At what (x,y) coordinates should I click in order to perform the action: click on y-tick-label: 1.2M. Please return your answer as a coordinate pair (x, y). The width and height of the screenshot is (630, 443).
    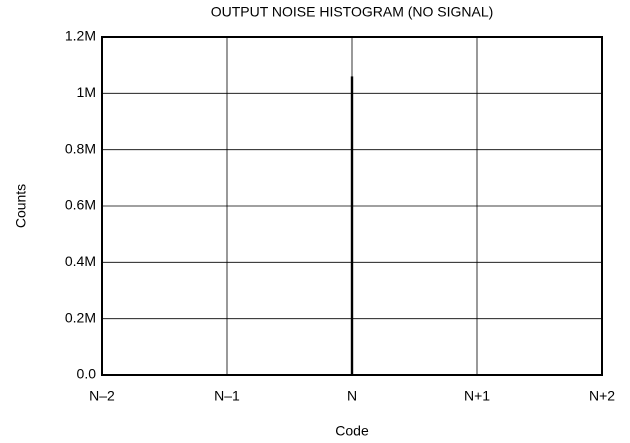
    Looking at the image, I should click on (80, 36).